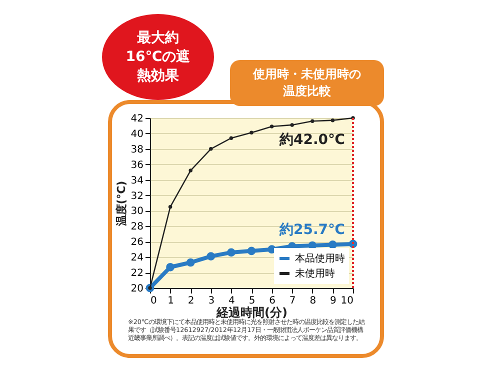 The image size is (490, 368). I want to click on legend-label: 本品使用時, so click(320, 258).